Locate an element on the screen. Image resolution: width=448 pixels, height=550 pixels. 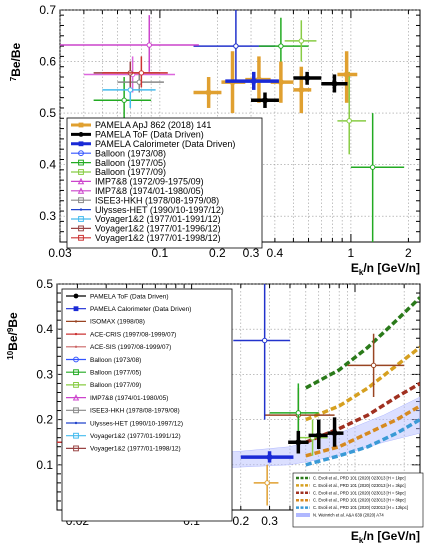
y-axis-title-sup: 9 is located at coordinates (10, 329).